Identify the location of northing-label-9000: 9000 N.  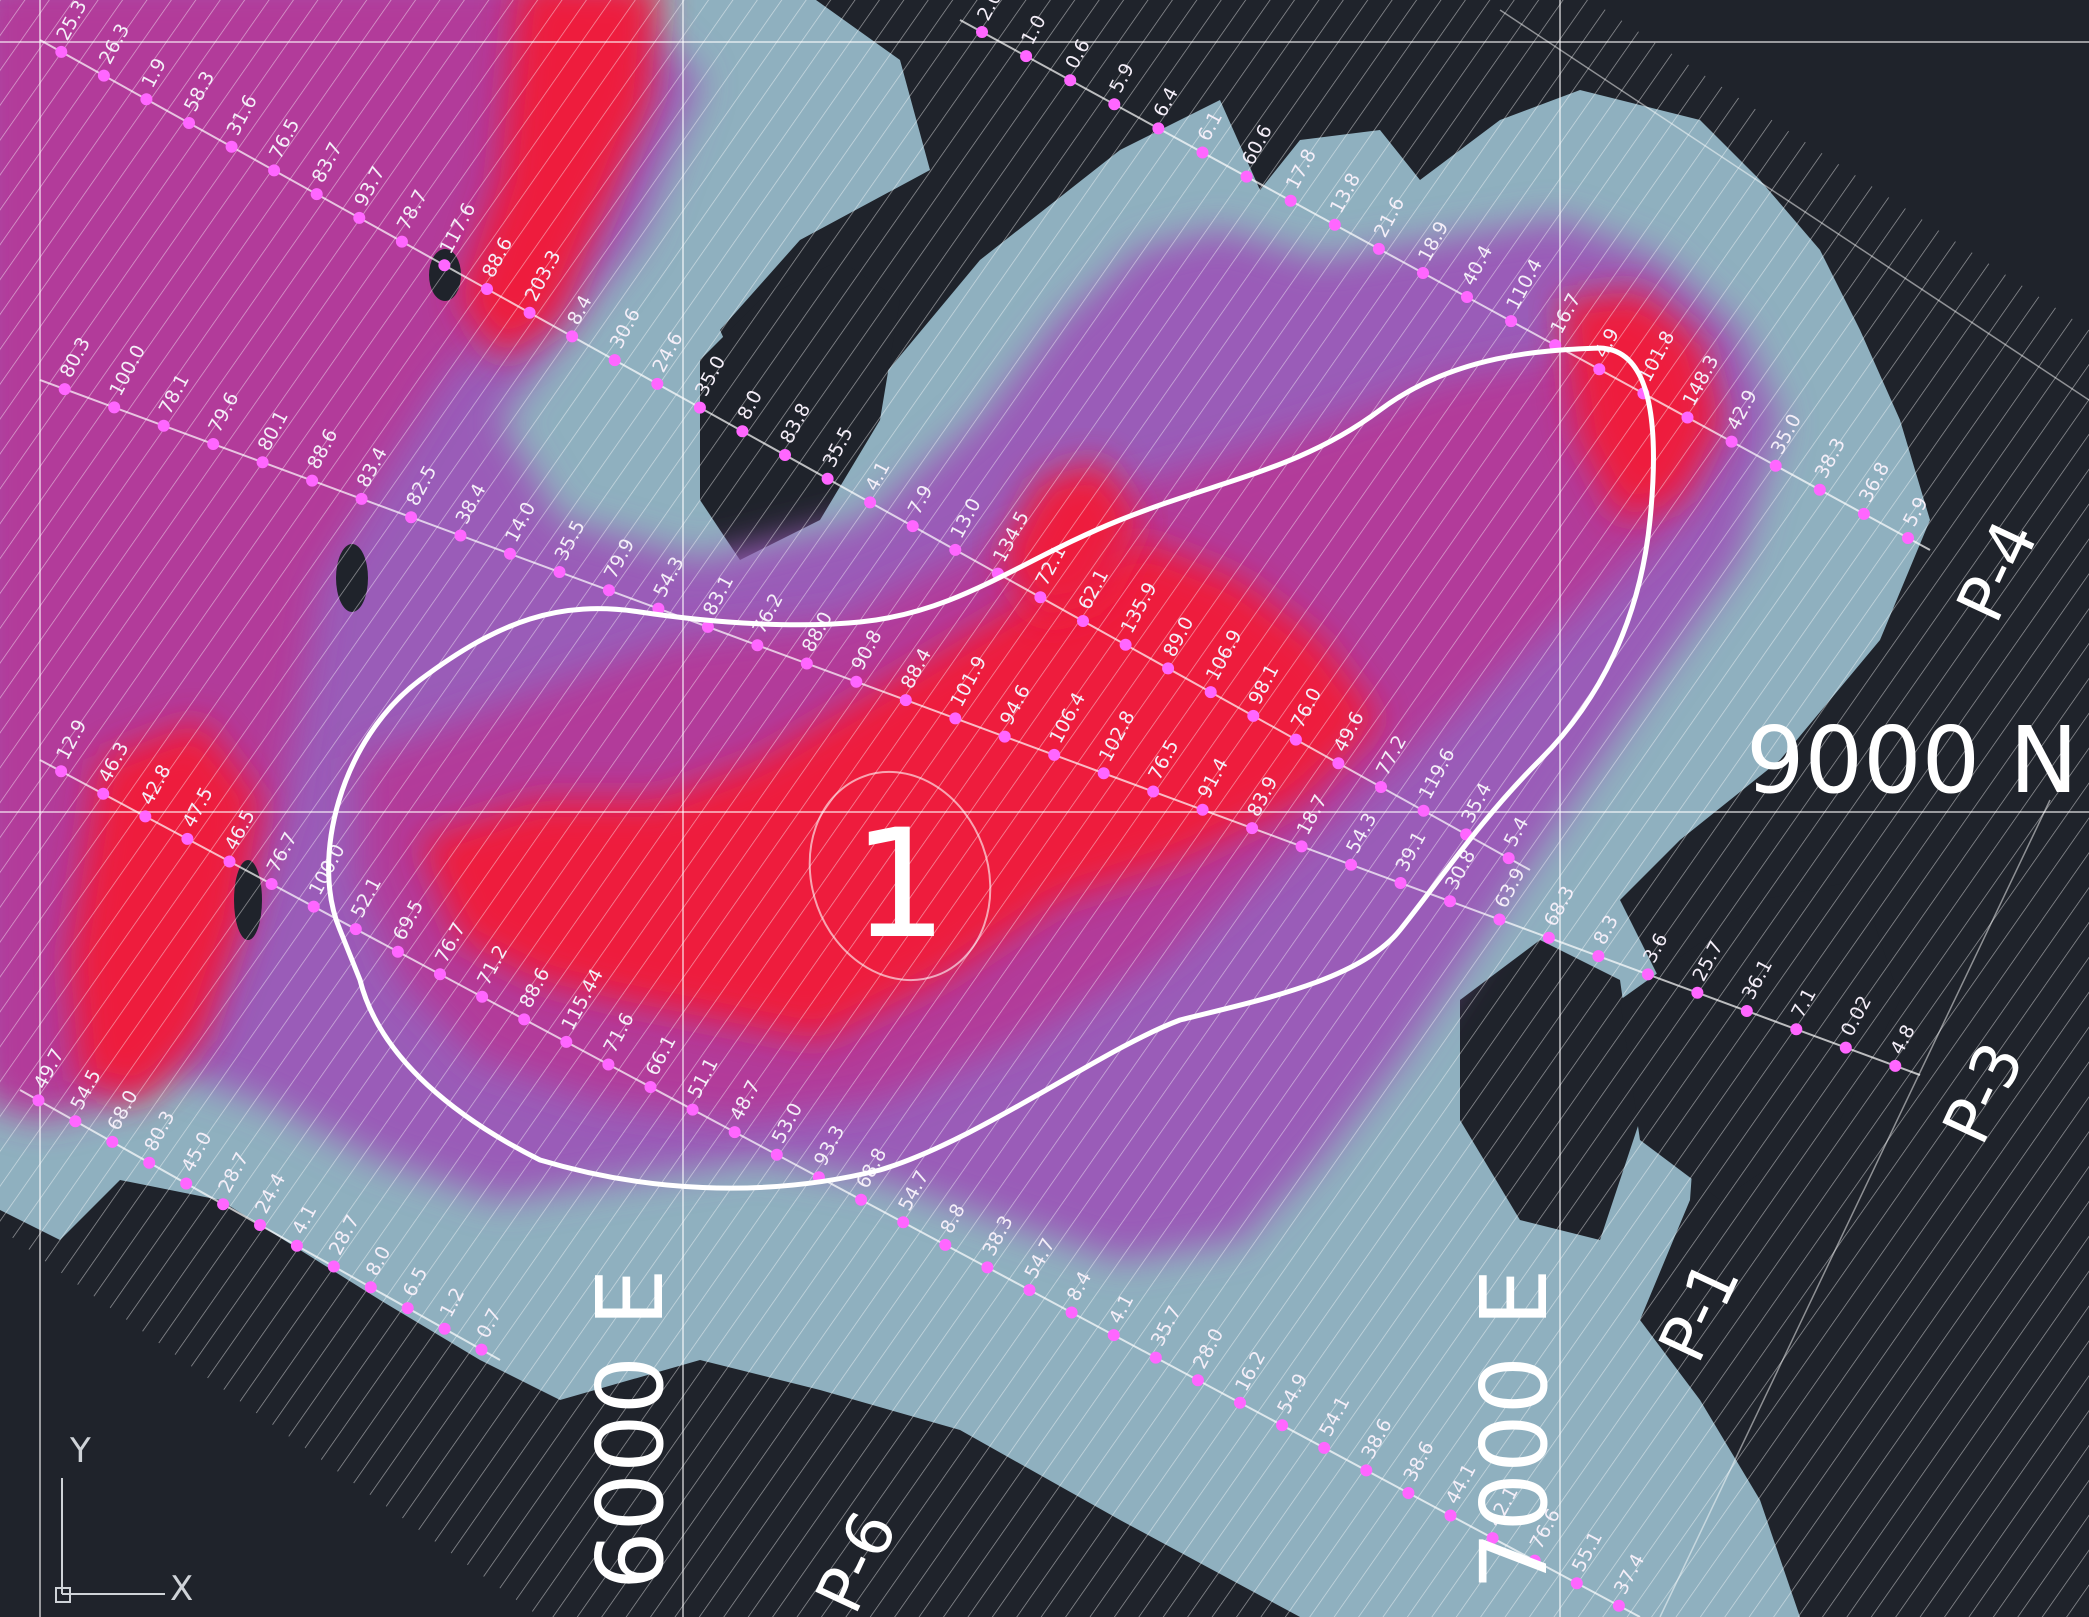
(1912, 760).